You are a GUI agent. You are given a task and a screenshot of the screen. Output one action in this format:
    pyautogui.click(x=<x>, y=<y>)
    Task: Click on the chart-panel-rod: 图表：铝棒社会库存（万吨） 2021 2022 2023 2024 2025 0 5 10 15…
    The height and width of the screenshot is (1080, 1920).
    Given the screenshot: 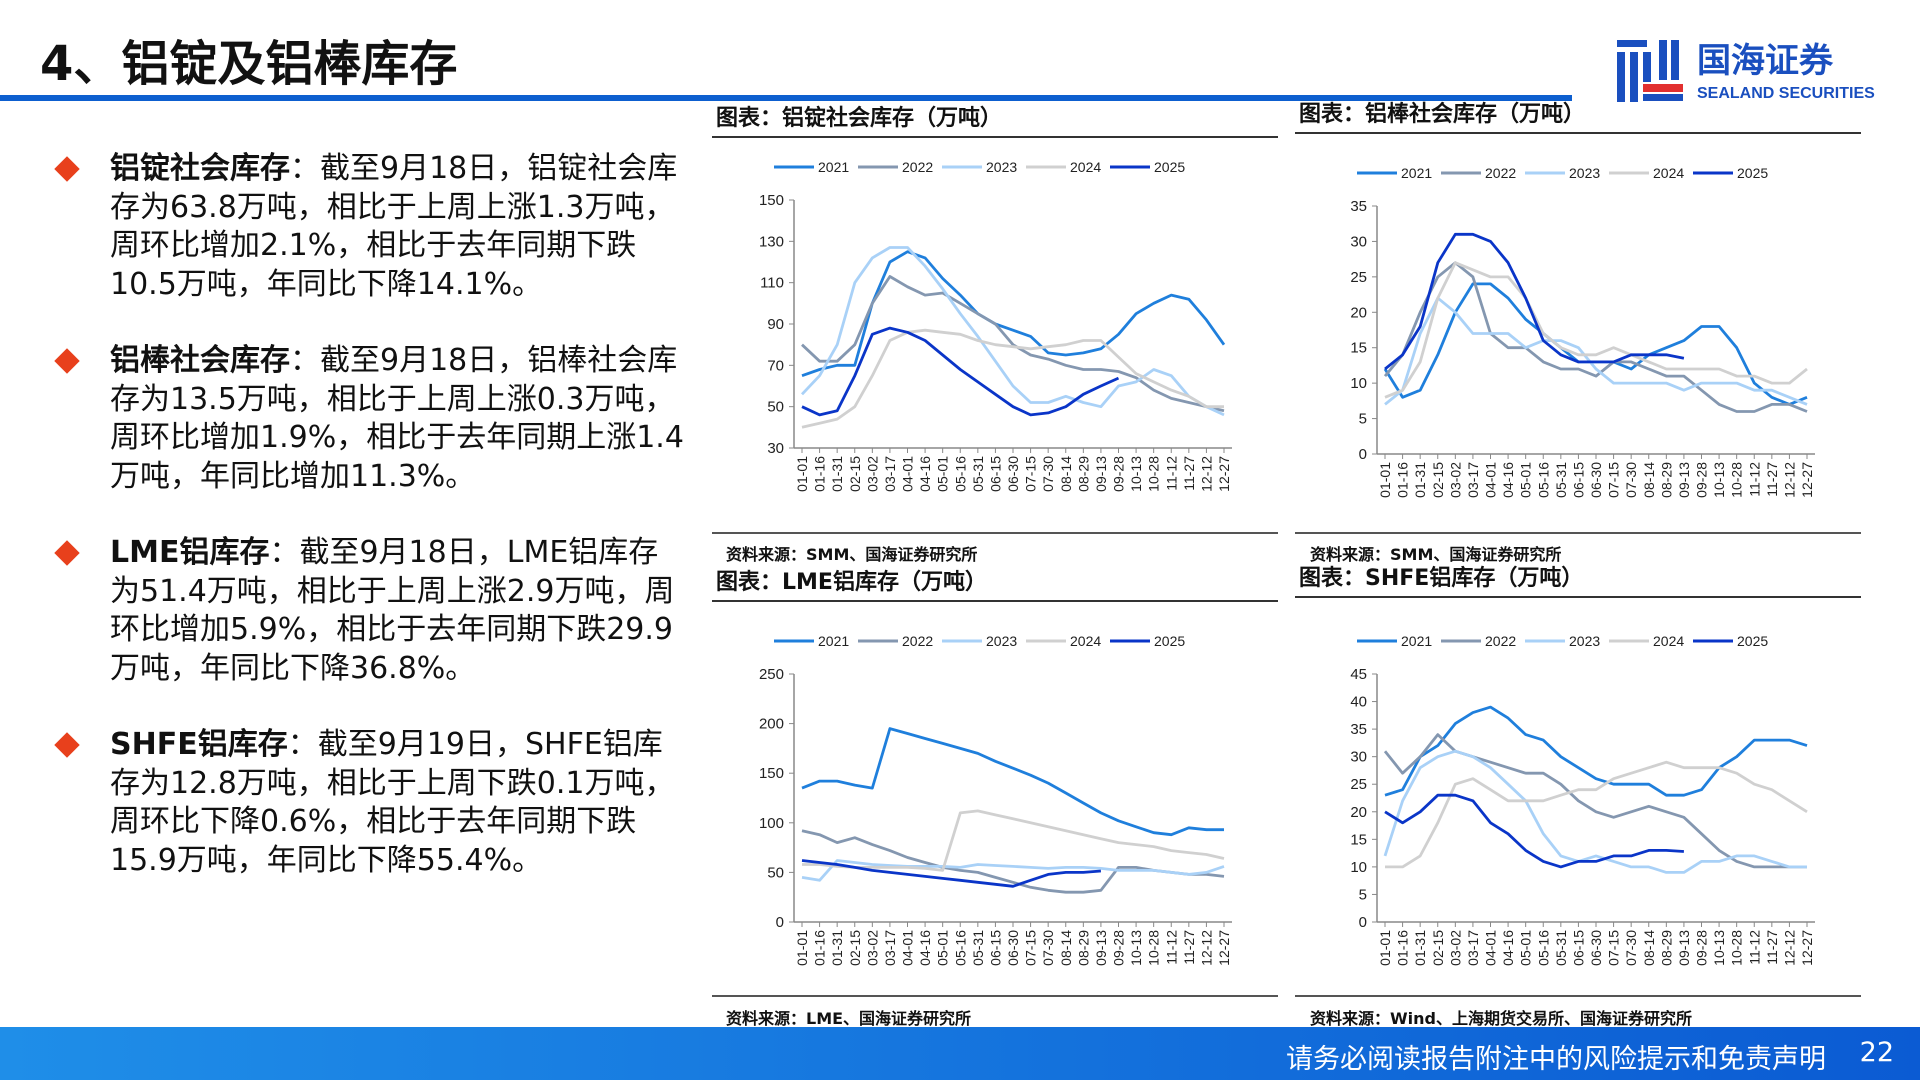 What is the action you would take?
    pyautogui.click(x=1578, y=314)
    